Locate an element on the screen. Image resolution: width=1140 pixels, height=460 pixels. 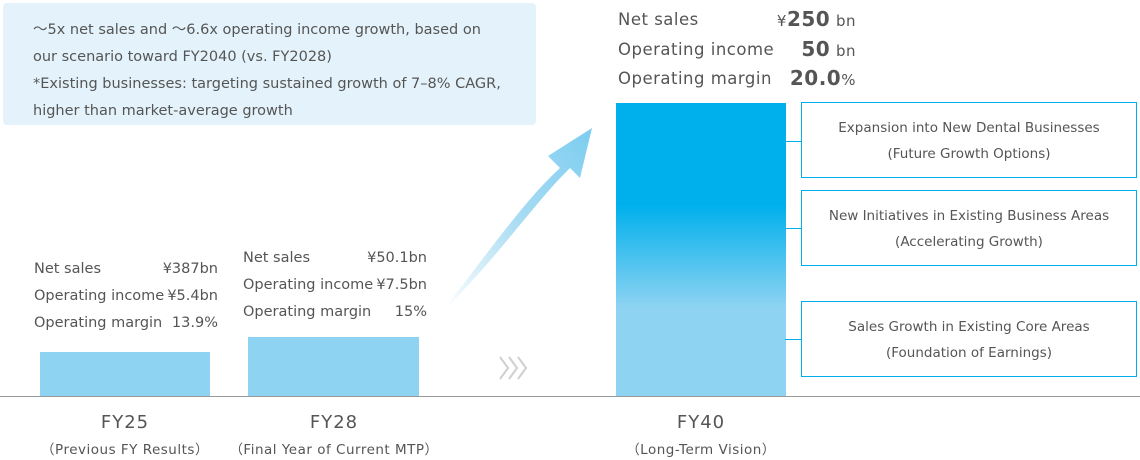
fy25-sublabel: （Previous FY Results） is located at coordinates (125, 450).